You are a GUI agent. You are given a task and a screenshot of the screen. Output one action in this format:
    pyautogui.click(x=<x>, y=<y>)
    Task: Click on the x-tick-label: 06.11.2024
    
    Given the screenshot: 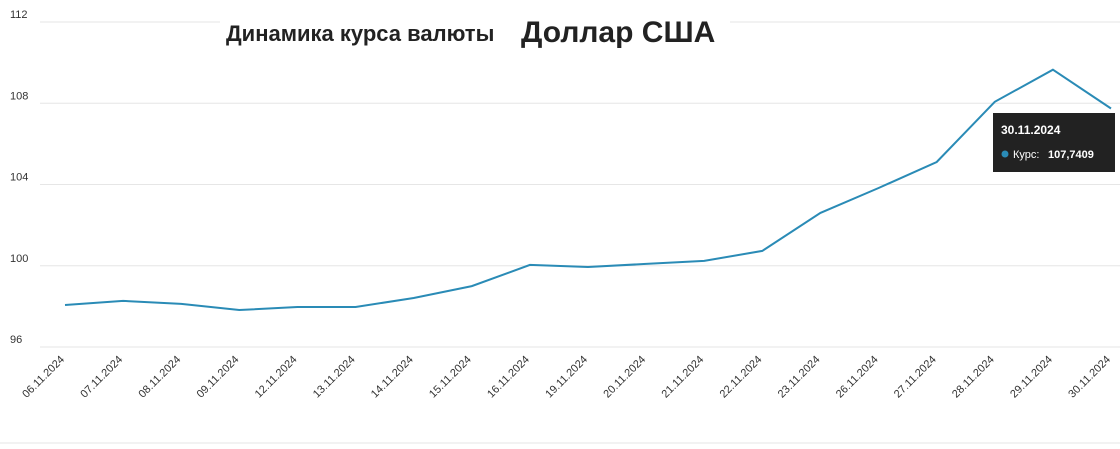 What is the action you would take?
    pyautogui.click(x=43, y=377)
    